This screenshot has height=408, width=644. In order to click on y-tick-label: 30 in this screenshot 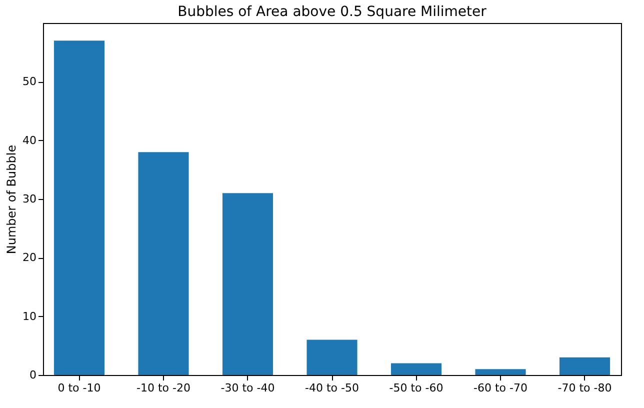, I will do `click(29, 199)`.